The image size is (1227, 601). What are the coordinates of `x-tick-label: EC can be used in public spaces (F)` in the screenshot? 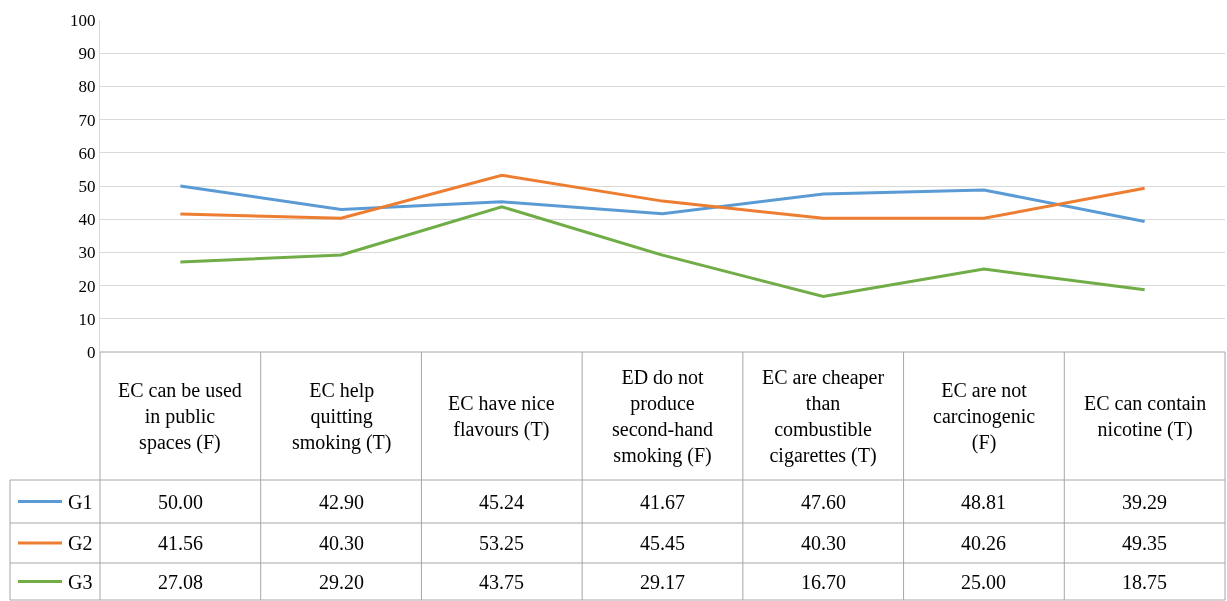 It's located at (180, 416).